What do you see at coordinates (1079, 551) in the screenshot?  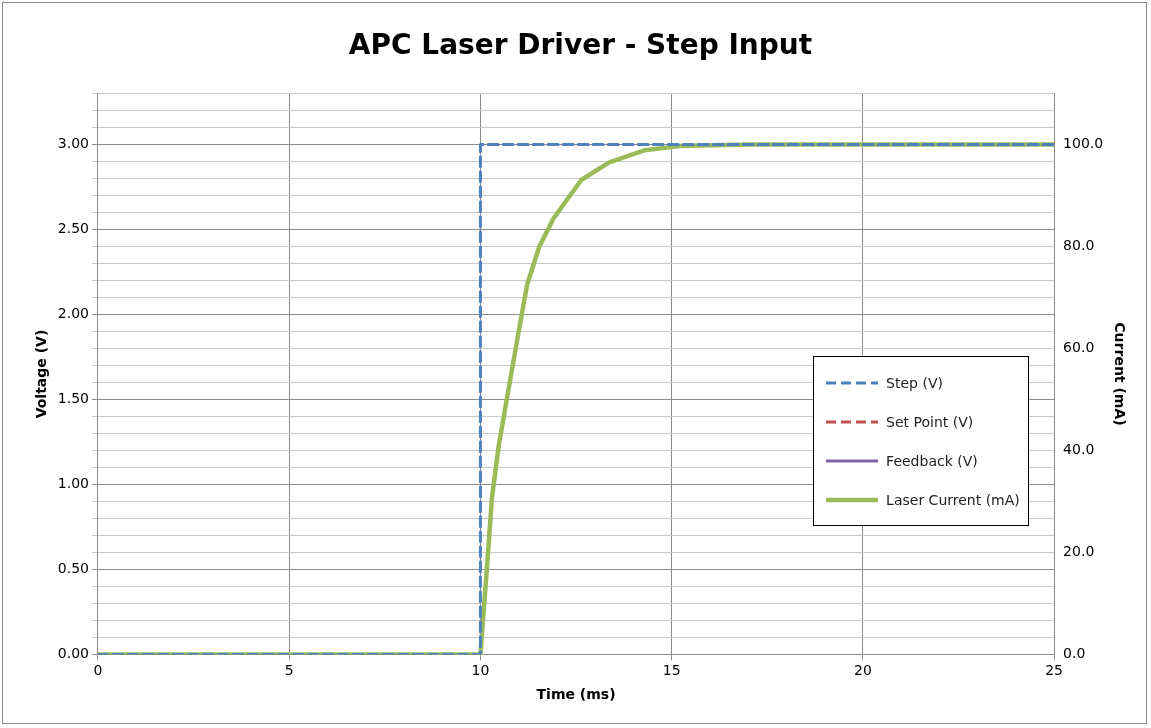 I see `y2-tick-label: 20.0` at bounding box center [1079, 551].